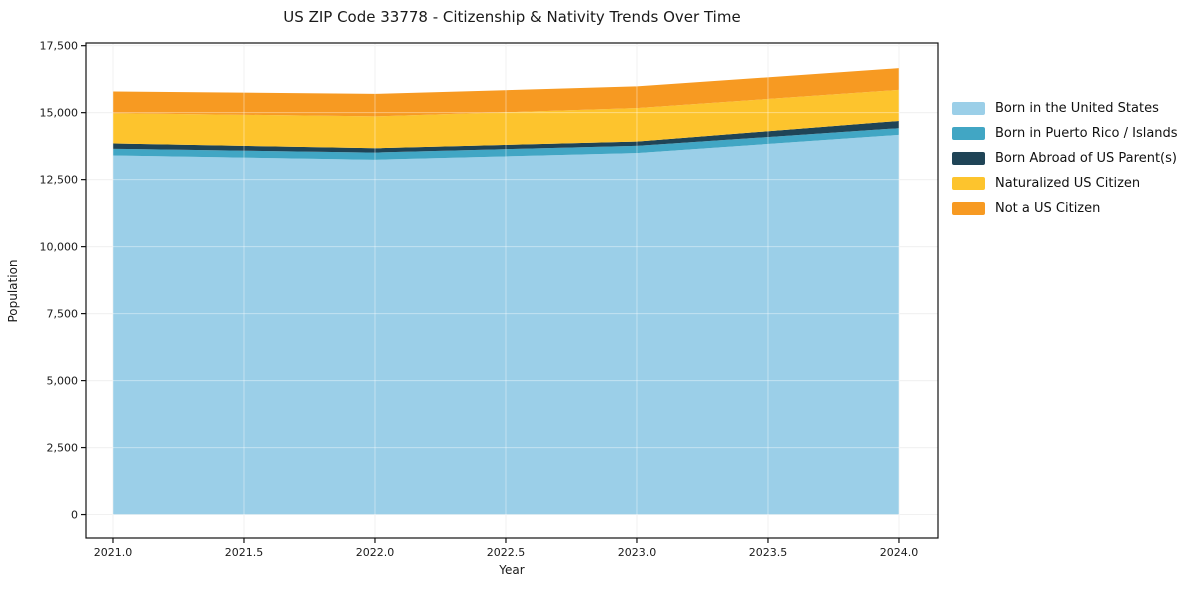 Image resolution: width=1189 pixels, height=590 pixels. I want to click on x-tick-label: 2023.0, so click(637, 552).